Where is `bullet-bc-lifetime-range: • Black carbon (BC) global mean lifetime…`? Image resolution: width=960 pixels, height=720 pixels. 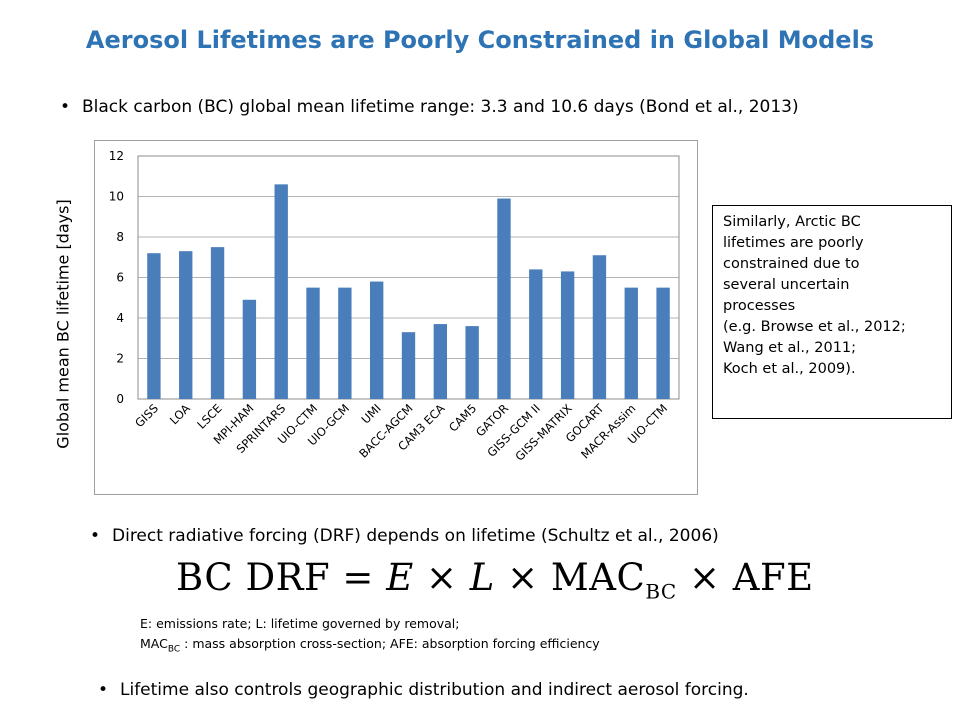
bullet-bc-lifetime-range: • Black carbon (BC) global mean lifetime… is located at coordinates (429, 107).